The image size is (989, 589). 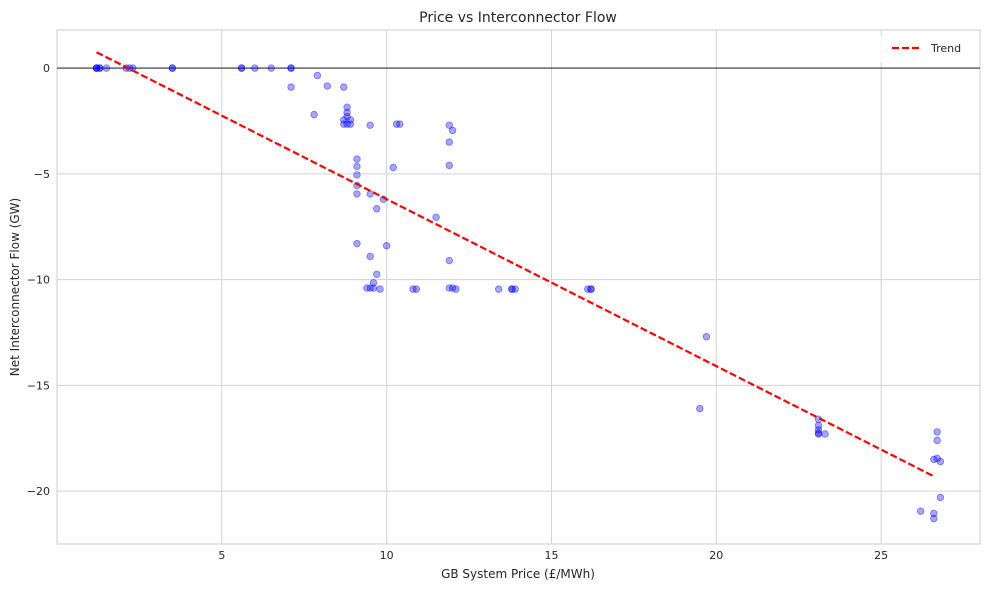 What do you see at coordinates (38, 491) in the screenshot?
I see `y-tick-label: −20` at bounding box center [38, 491].